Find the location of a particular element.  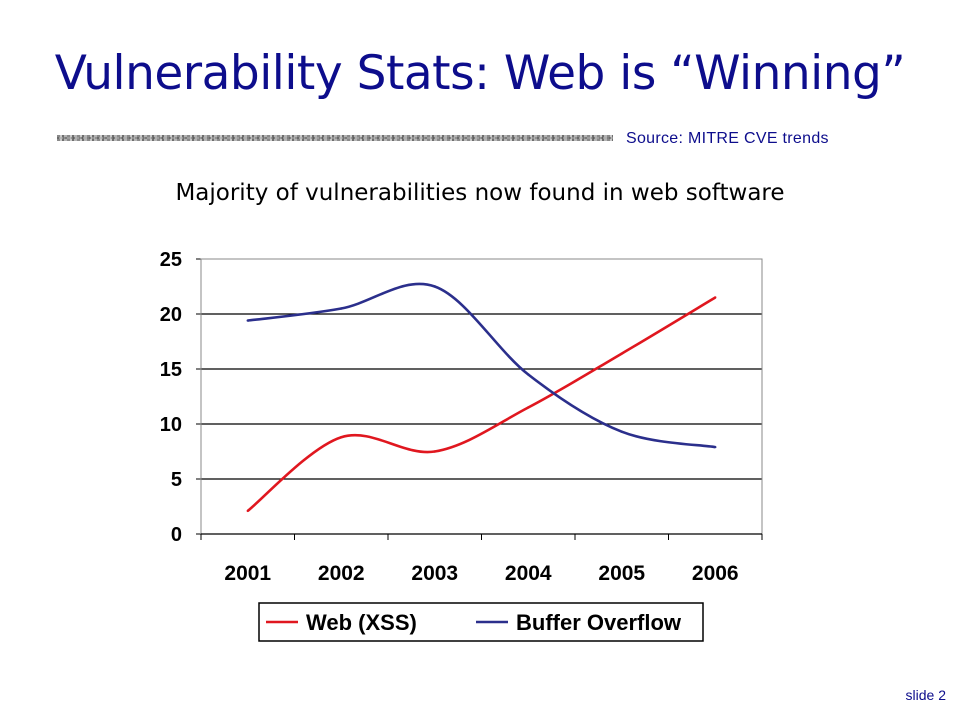

series-line-buffer-overflow is located at coordinates (481, 365).